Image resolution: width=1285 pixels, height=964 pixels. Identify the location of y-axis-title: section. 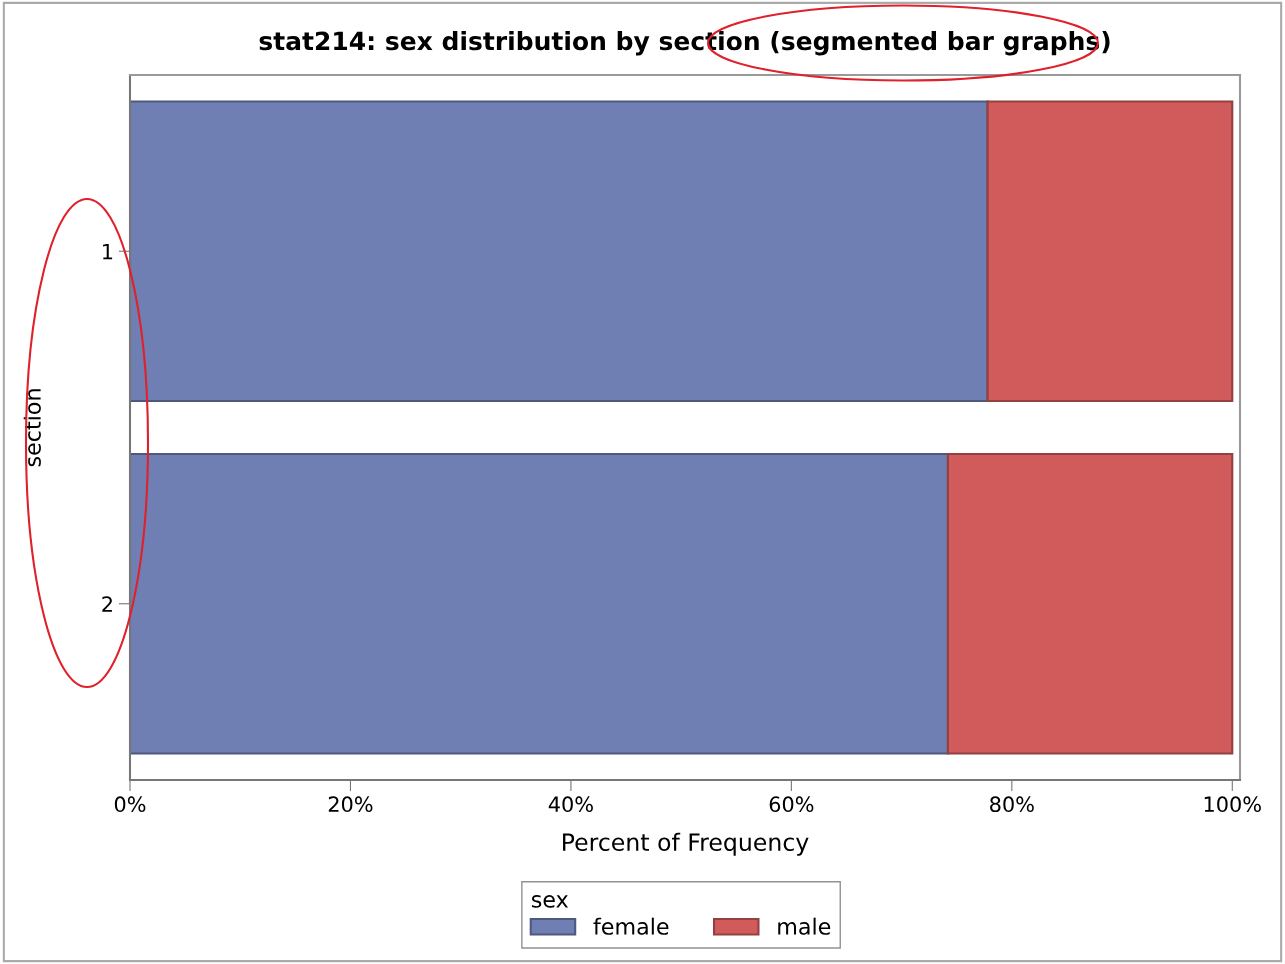
(32, 428).